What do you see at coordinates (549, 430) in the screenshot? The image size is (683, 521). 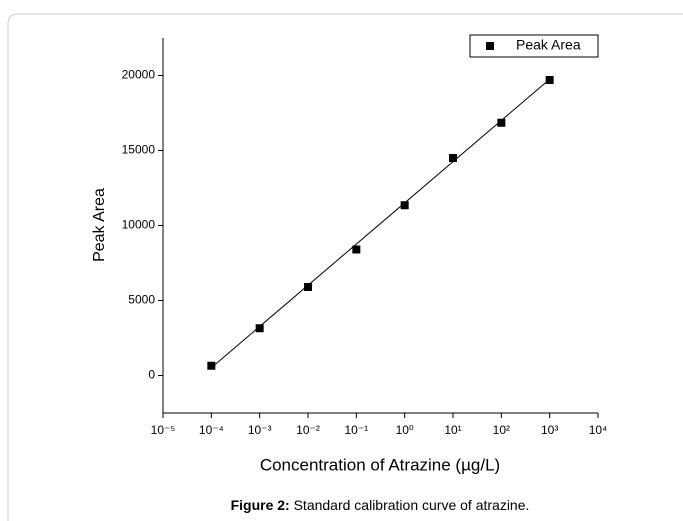 I see `x-tick-label: 10³` at bounding box center [549, 430].